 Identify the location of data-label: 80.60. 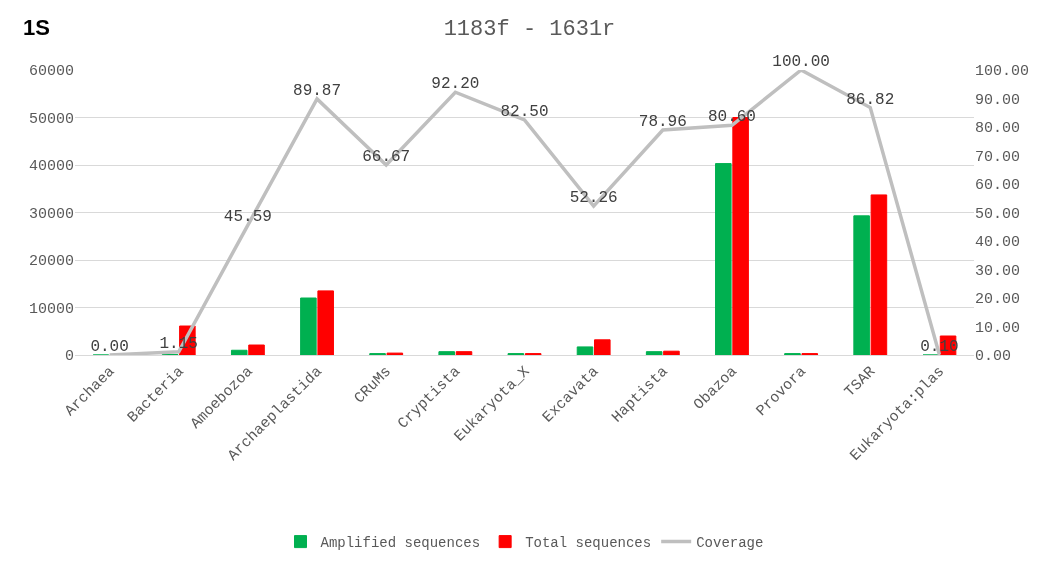
(731, 117).